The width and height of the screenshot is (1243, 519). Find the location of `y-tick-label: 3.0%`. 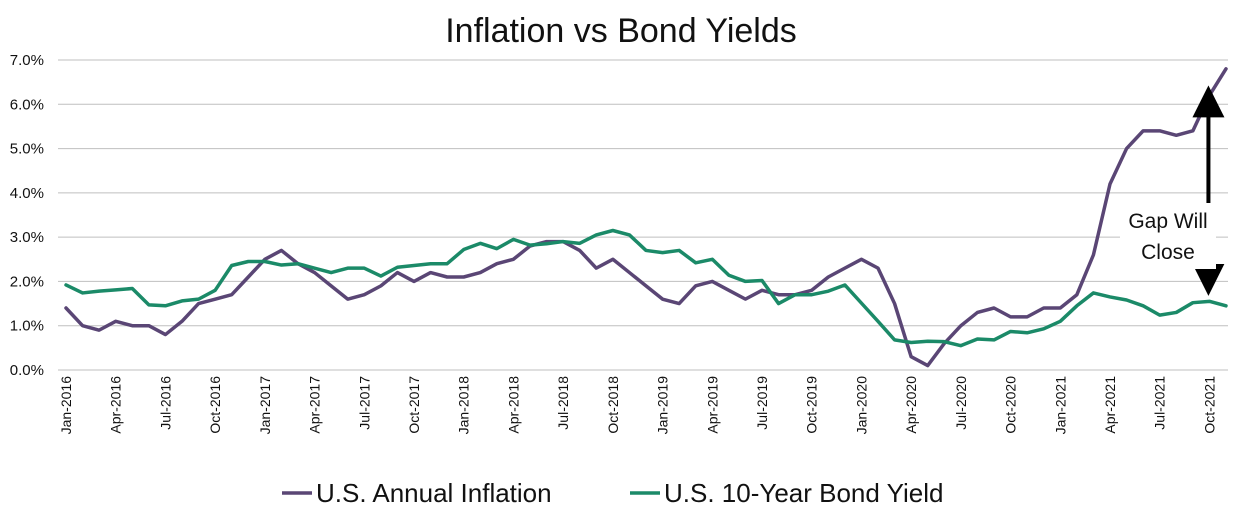

y-tick-label: 3.0% is located at coordinates (27, 237).